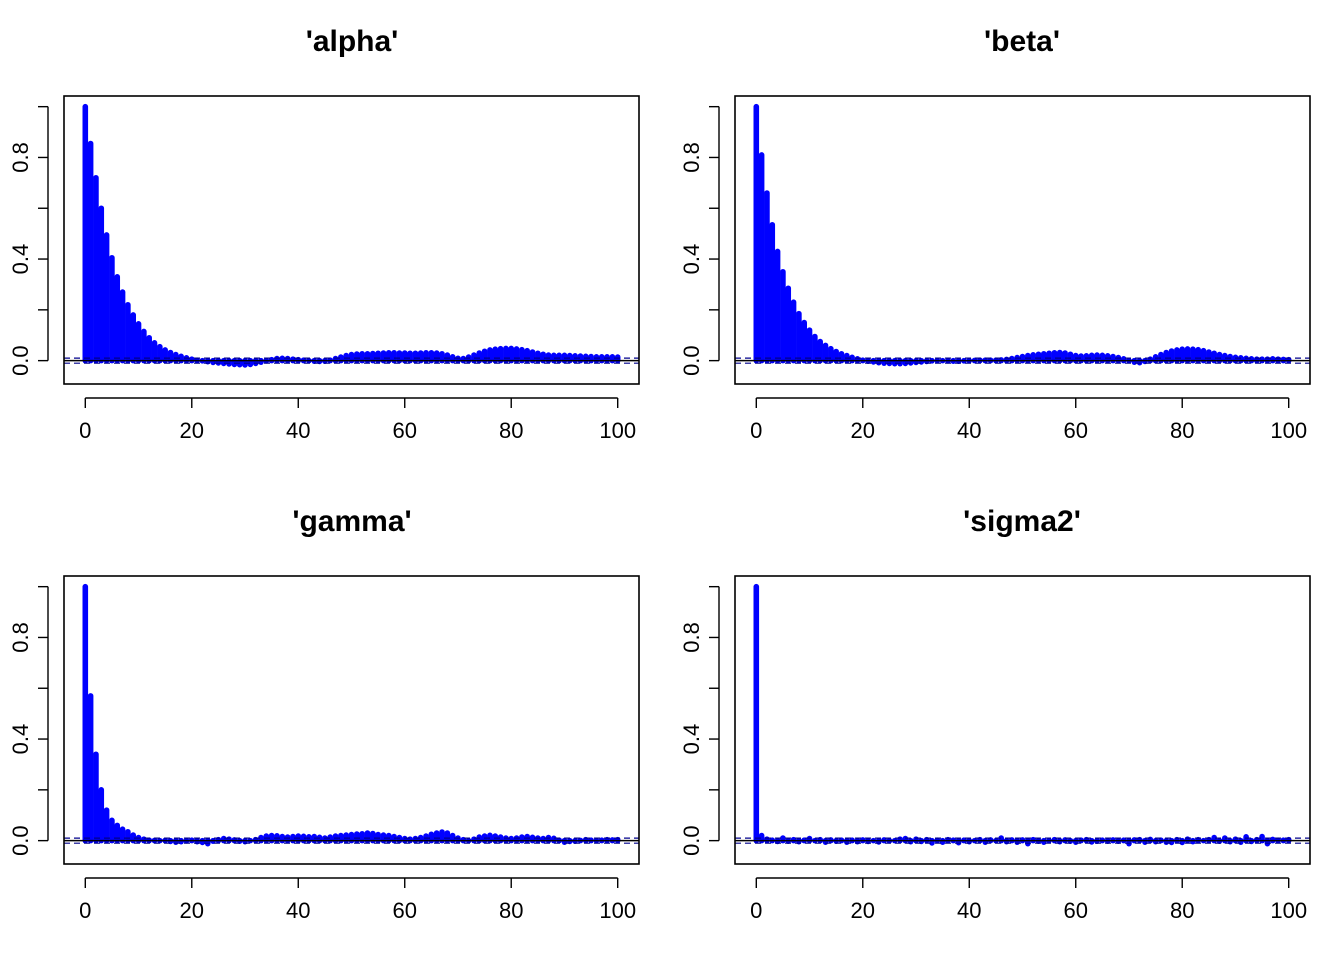  I want to click on panel-title: 'sigma2', so click(1022, 521).